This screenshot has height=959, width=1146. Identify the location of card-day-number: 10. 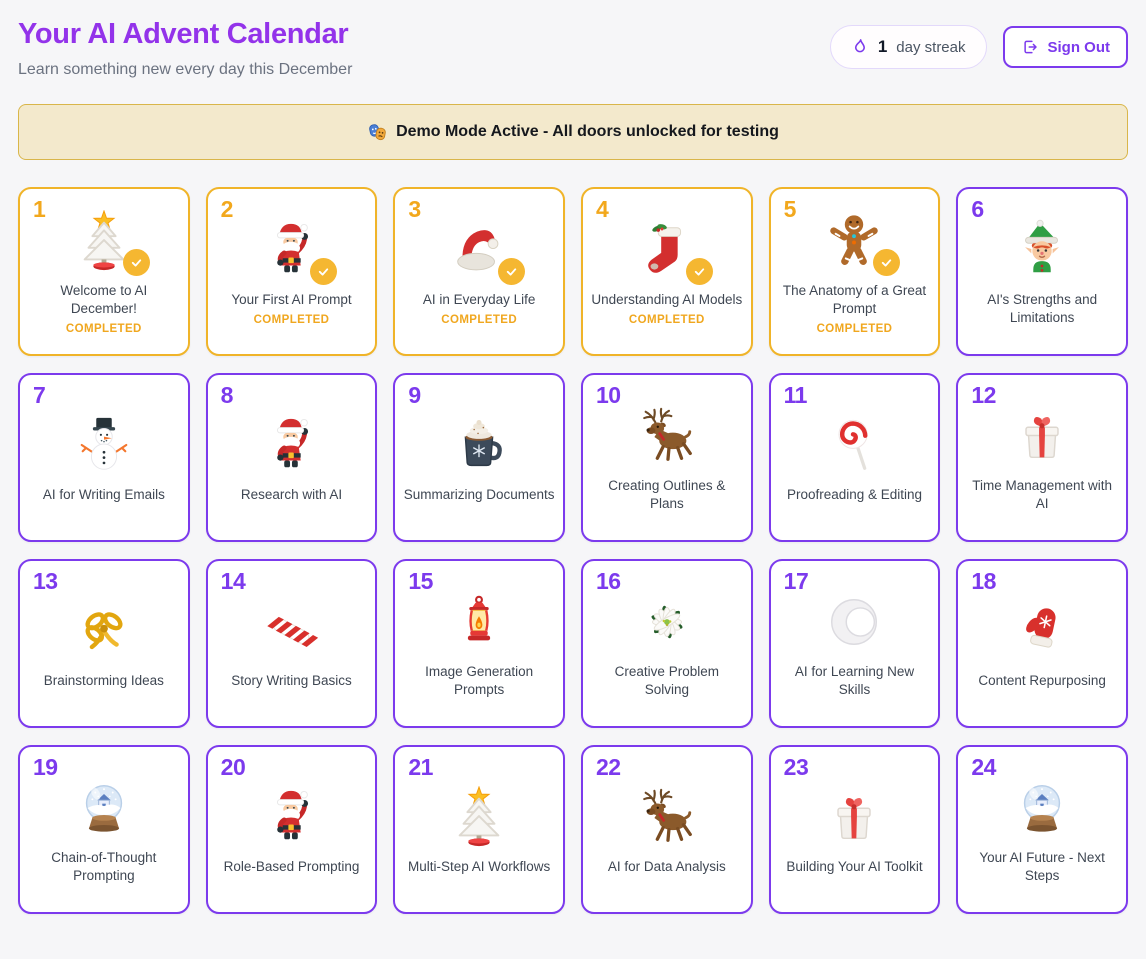
(608, 395).